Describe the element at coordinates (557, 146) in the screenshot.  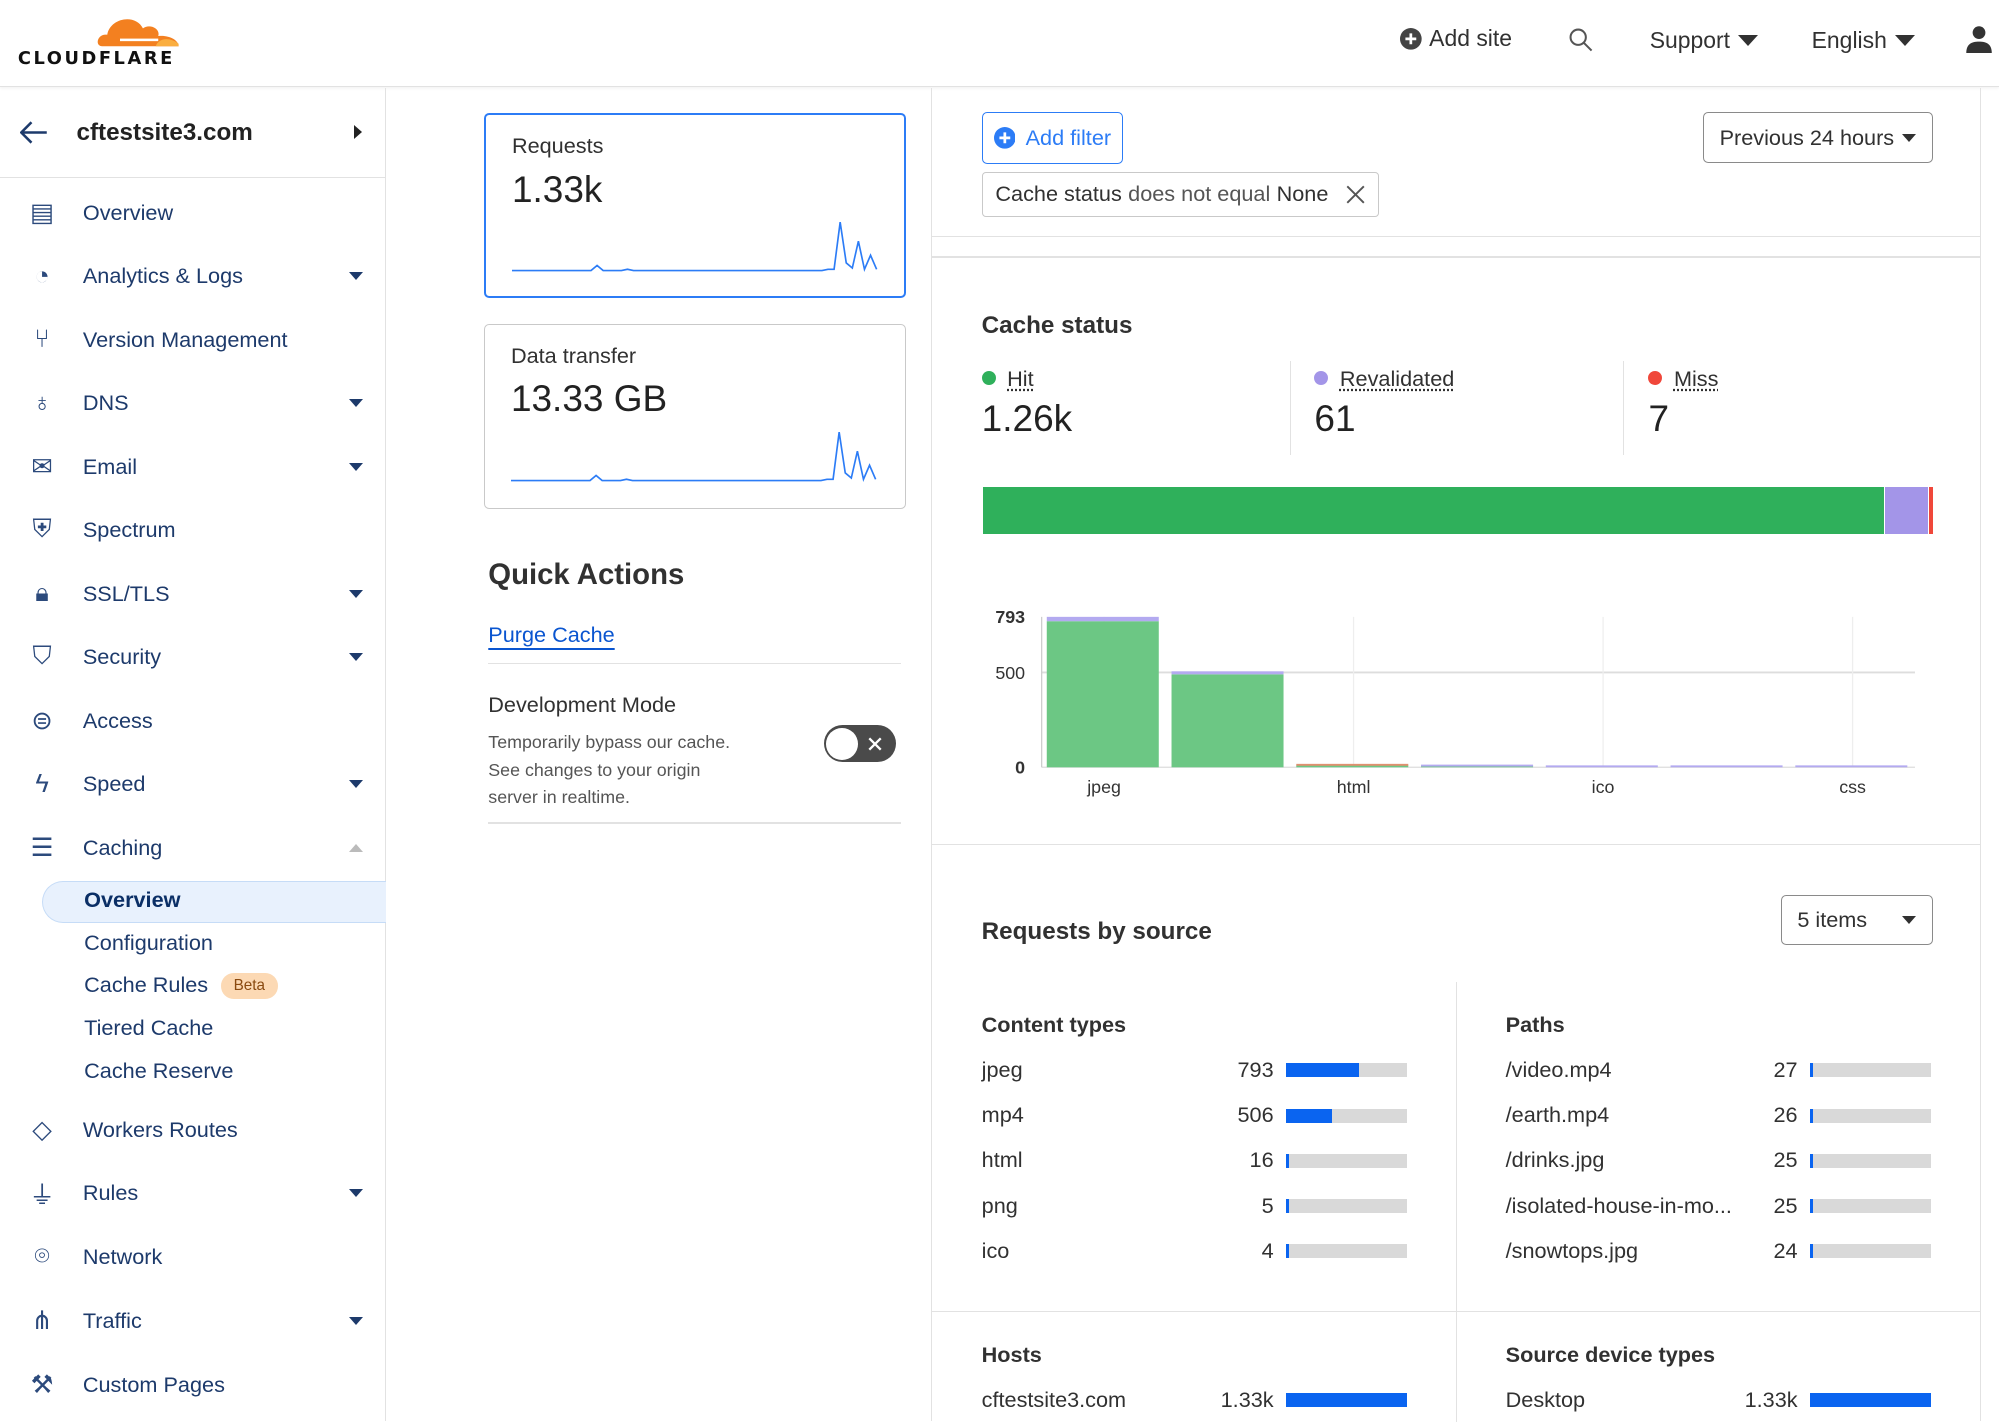
I see `requests-title: Requests` at that location.